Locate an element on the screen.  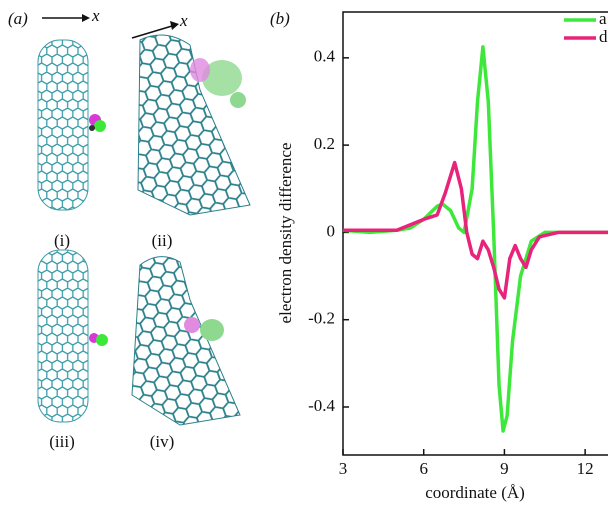
x-tick-label: 3 is located at coordinates (343, 468).